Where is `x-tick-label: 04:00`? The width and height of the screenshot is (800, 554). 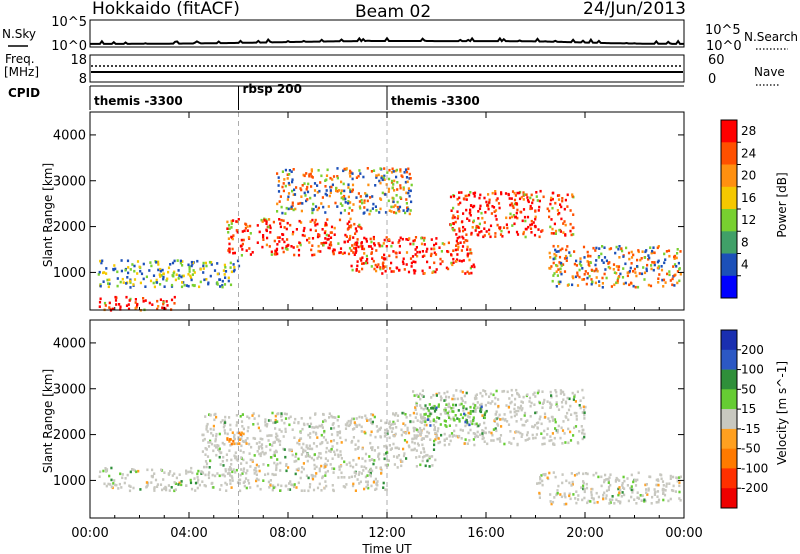 x-tick-label: 04:00 is located at coordinates (188, 533).